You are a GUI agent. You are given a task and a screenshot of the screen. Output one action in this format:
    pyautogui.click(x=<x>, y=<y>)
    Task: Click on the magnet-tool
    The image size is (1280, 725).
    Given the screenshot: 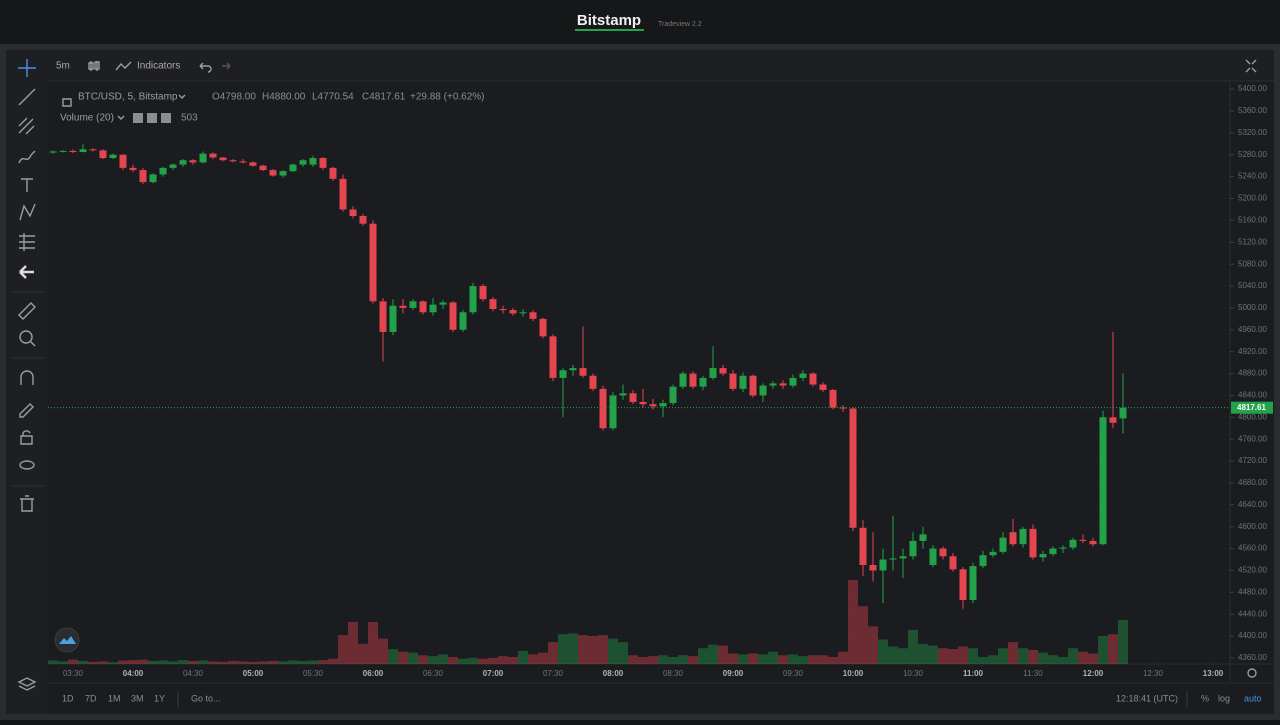 What is the action you would take?
    pyautogui.click(x=27, y=377)
    